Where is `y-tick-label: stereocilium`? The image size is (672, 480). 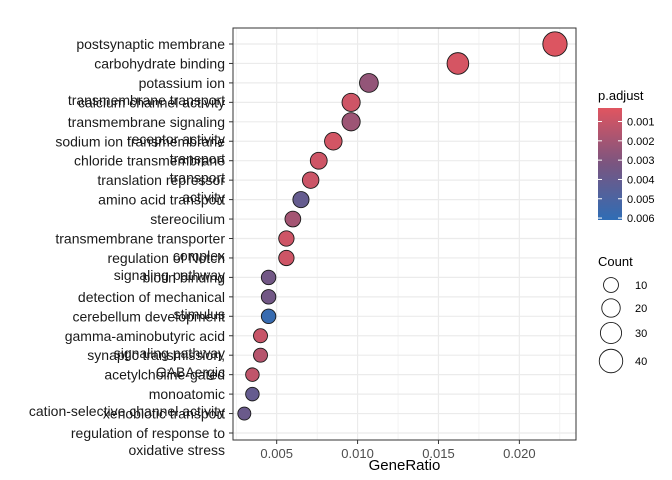 y-tick-label: stereocilium is located at coordinates (187, 219).